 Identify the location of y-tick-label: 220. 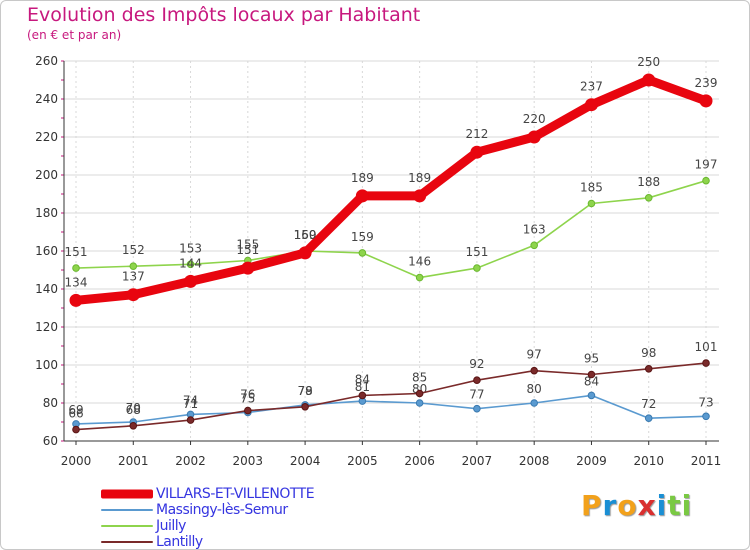
(46, 137).